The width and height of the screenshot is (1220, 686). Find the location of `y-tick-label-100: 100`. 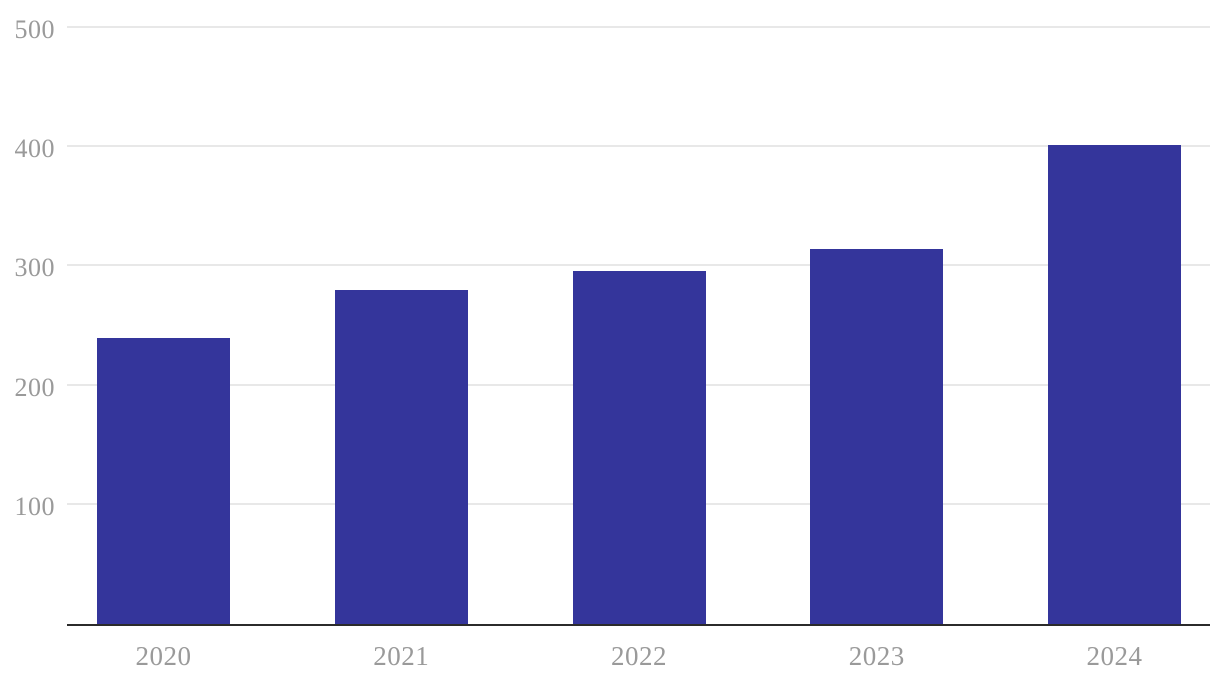

y-tick-label-100: 100 is located at coordinates (34, 506).